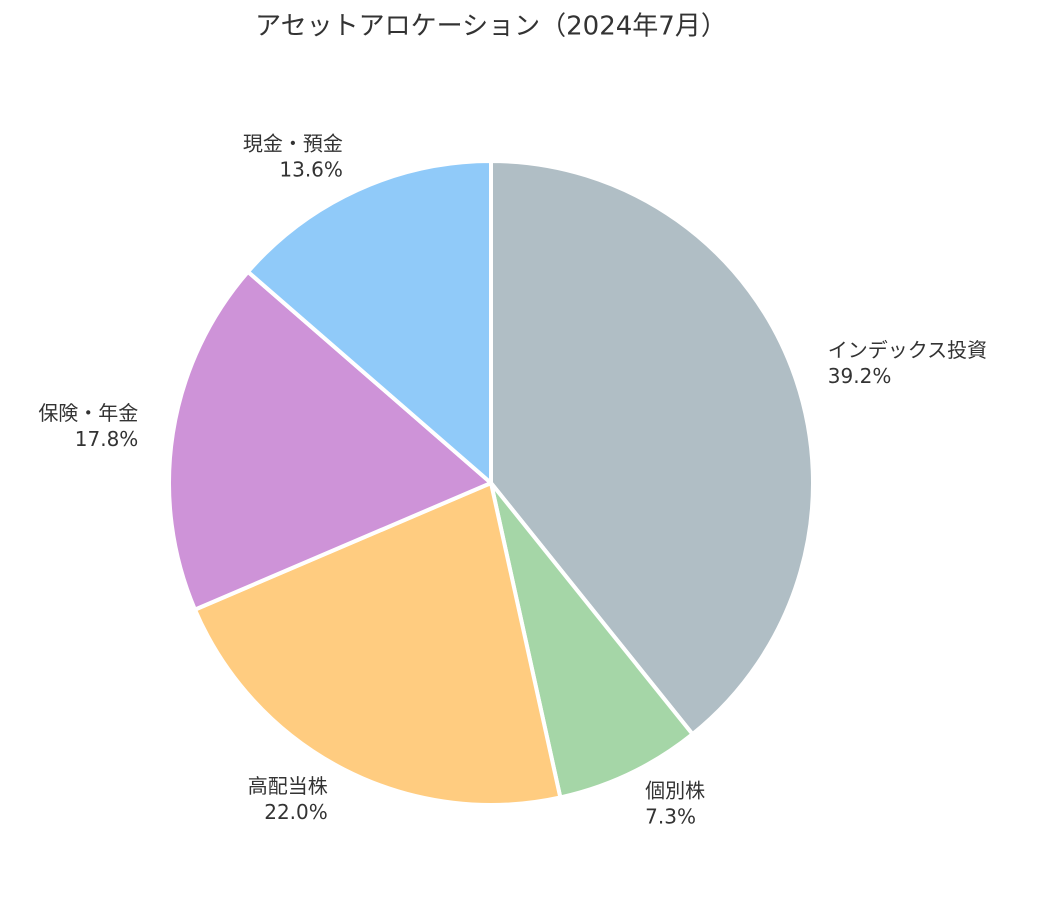  Describe the element at coordinates (675, 790) in the screenshot. I see `slice-label: 個別株` at that location.